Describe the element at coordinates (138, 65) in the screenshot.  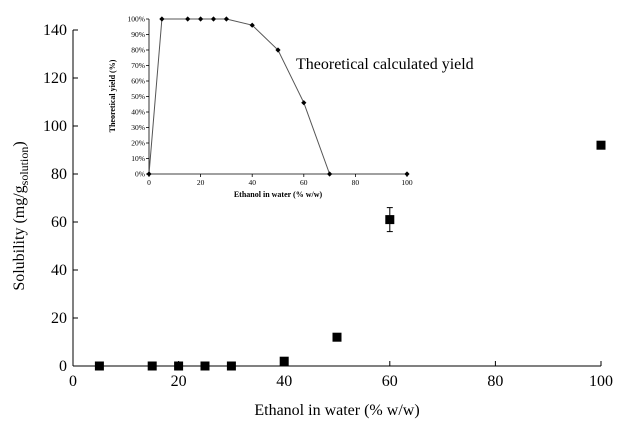
I see `inset-y-tick-label: 70%` at that location.